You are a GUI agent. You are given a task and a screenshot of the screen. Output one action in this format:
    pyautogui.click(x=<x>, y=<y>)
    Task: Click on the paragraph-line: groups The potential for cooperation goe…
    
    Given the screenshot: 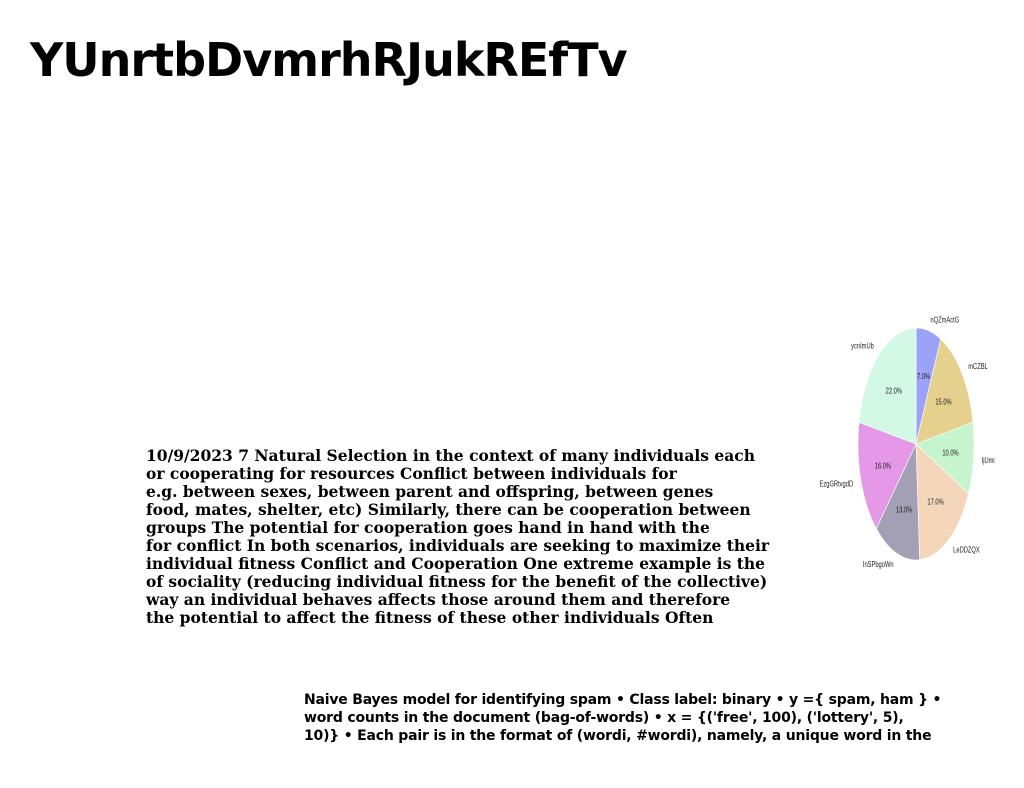 What is the action you would take?
    pyautogui.click(x=428, y=527)
    